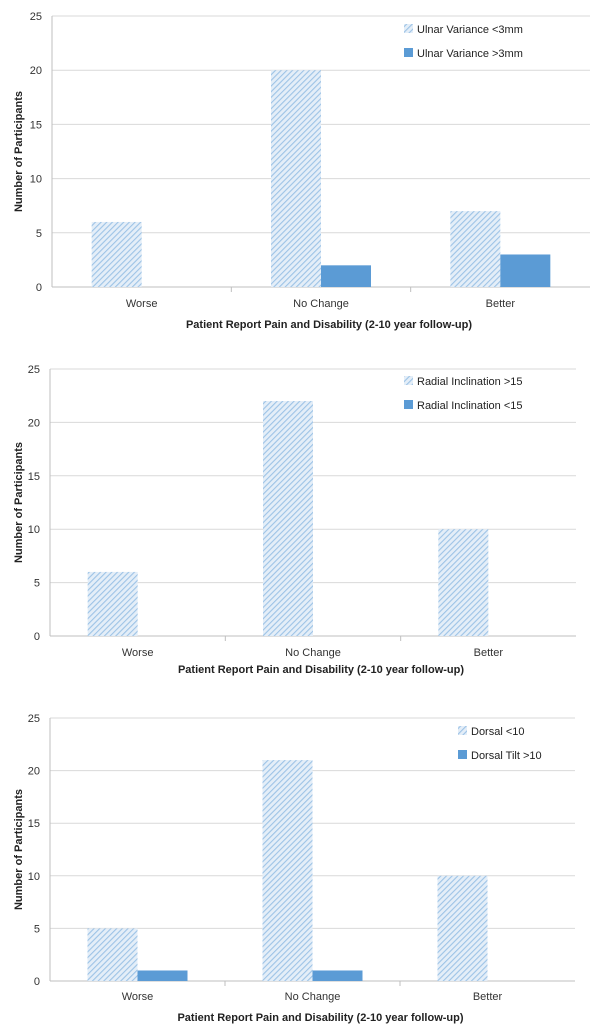 The height and width of the screenshot is (1033, 600). What do you see at coordinates (470, 30) in the screenshot?
I see `legend-label: Ulnar Variance <3mm` at bounding box center [470, 30].